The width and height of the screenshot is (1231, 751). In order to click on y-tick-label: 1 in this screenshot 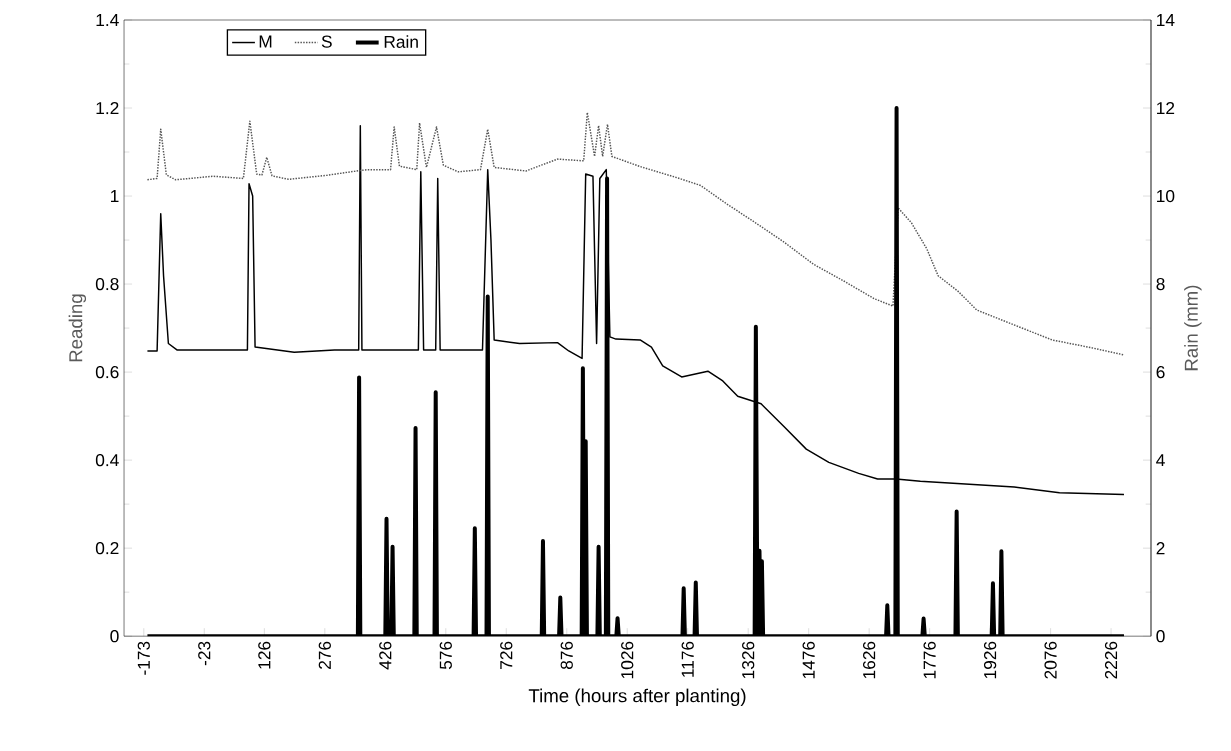, I will do `click(115, 196)`.